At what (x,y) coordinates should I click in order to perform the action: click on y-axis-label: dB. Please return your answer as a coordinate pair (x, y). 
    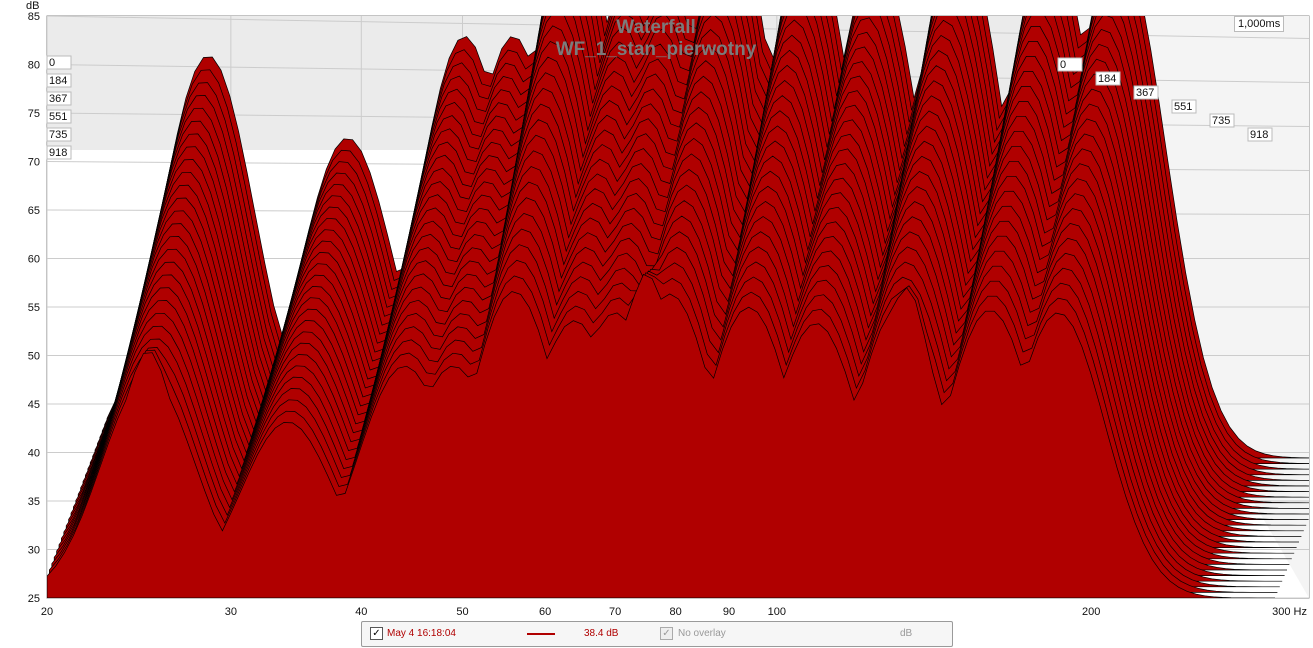
    Looking at the image, I should click on (32, 6).